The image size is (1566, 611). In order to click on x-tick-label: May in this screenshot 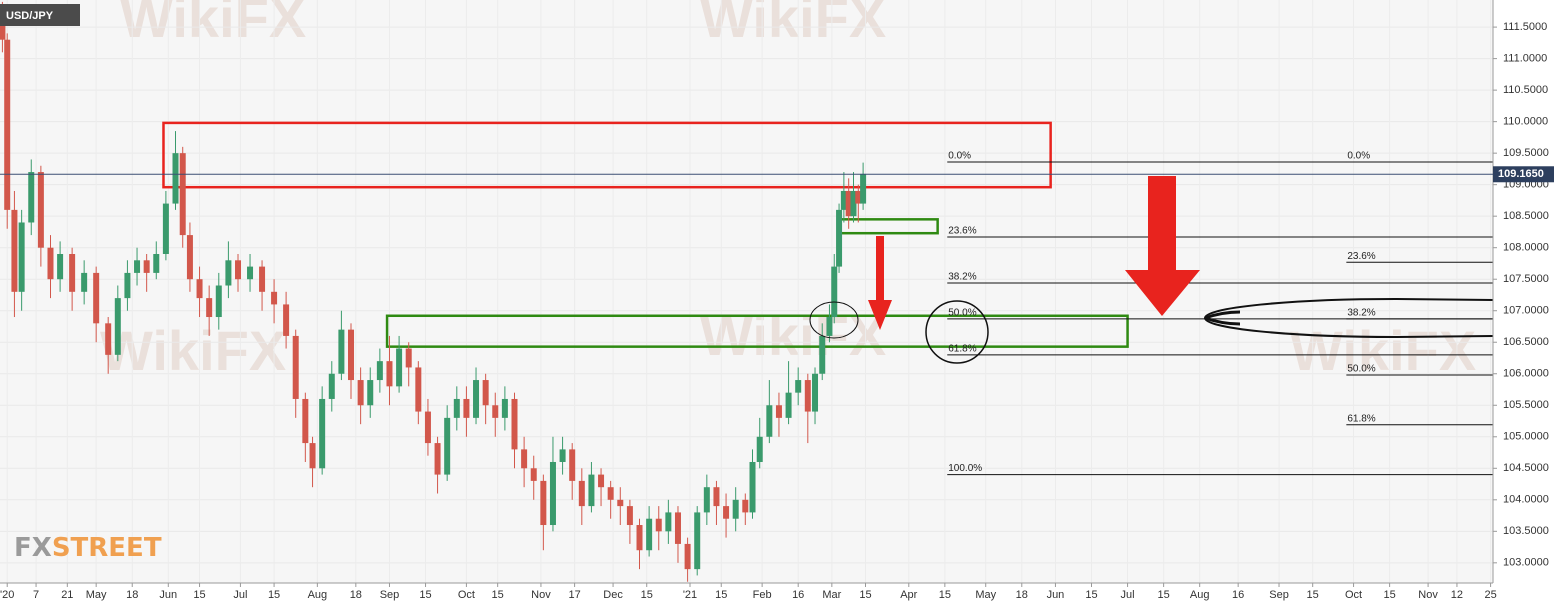, I will do `click(985, 595)`.